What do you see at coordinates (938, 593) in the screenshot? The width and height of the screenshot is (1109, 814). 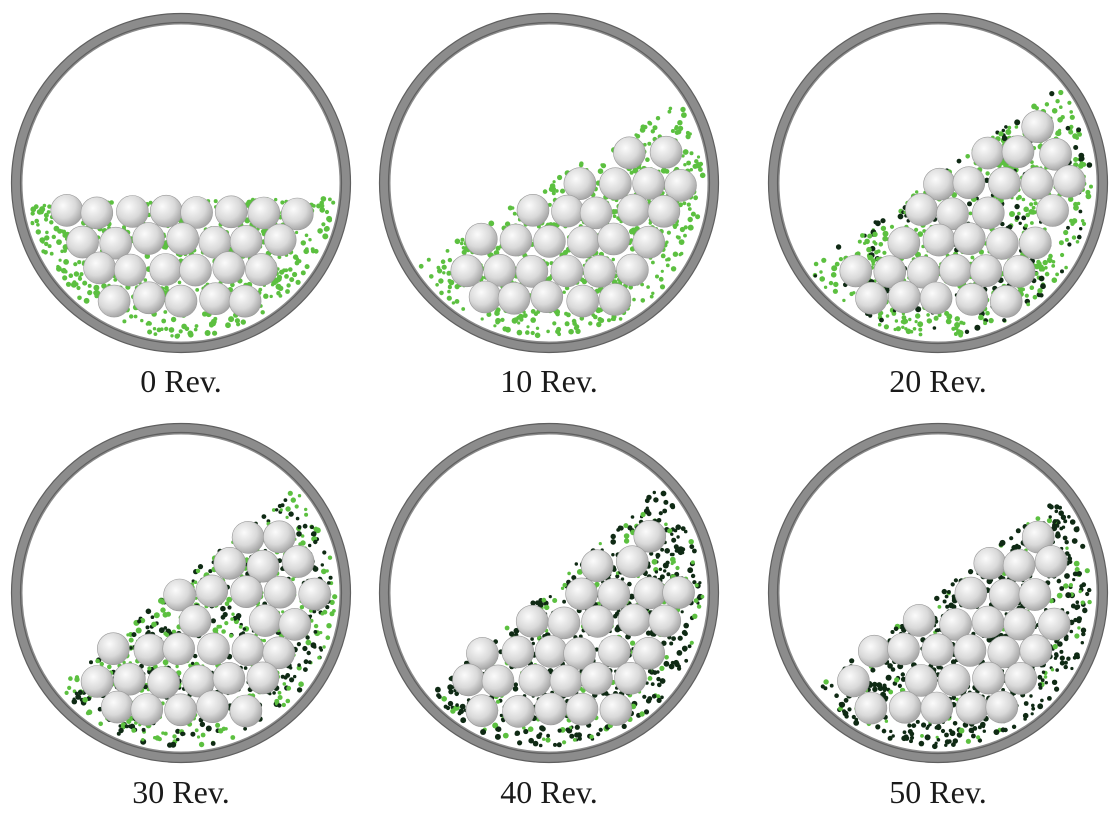 I see `drum-rim-outer-edge` at bounding box center [938, 593].